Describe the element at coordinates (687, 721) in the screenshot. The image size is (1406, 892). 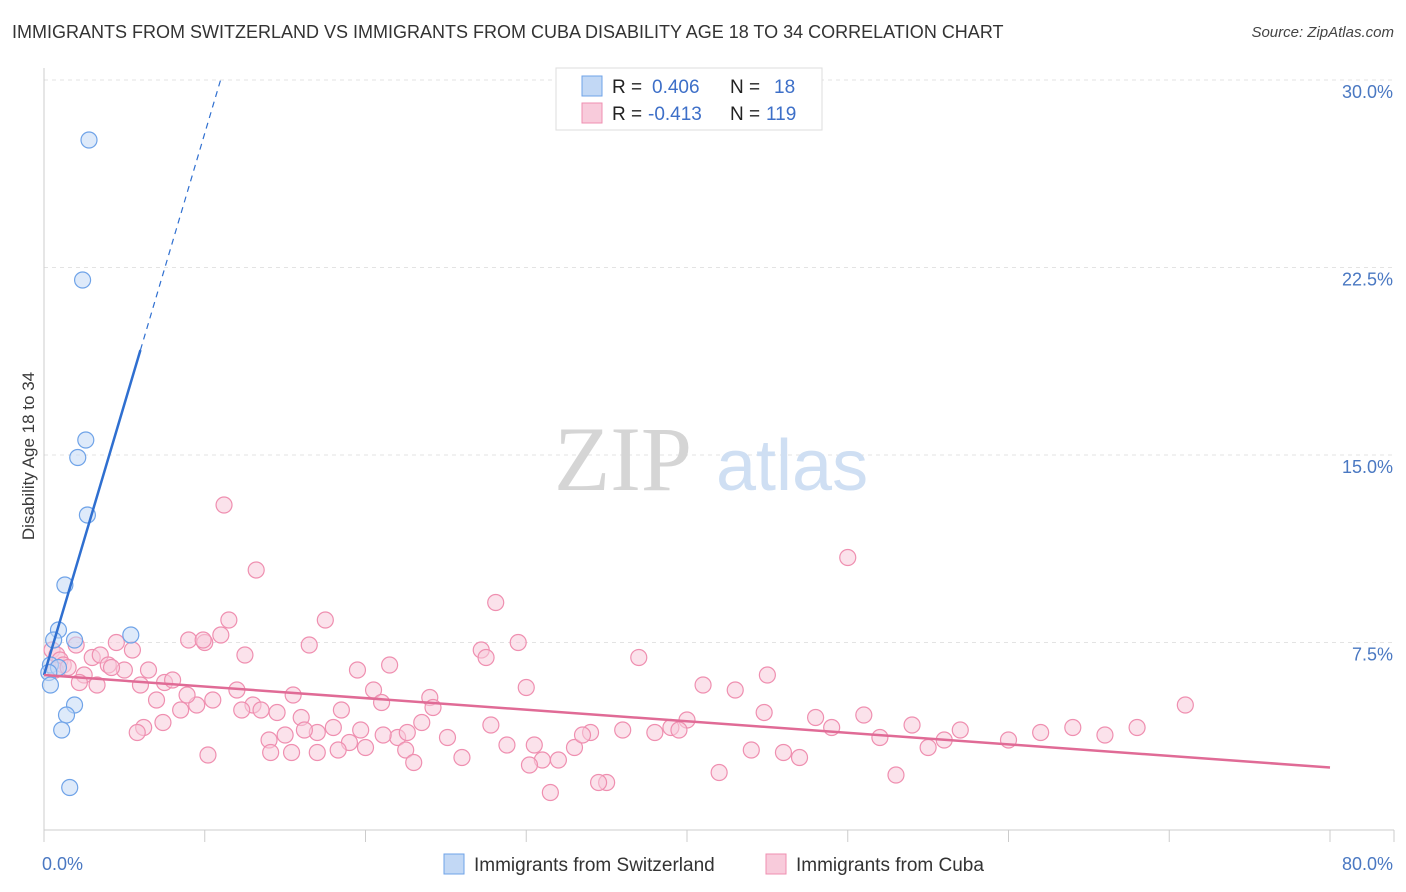
I see `trend-line-cuba` at that location.